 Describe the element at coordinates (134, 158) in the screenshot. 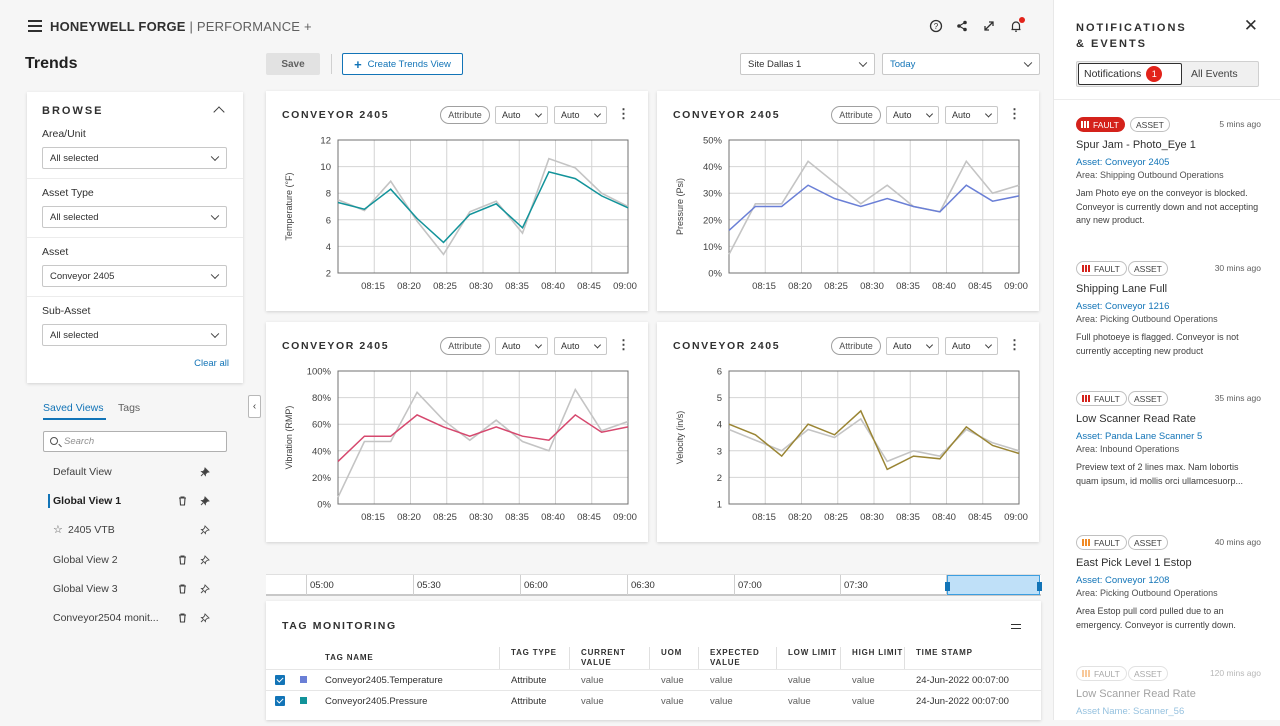

I see `filter-select-area-unit: All selected` at that location.